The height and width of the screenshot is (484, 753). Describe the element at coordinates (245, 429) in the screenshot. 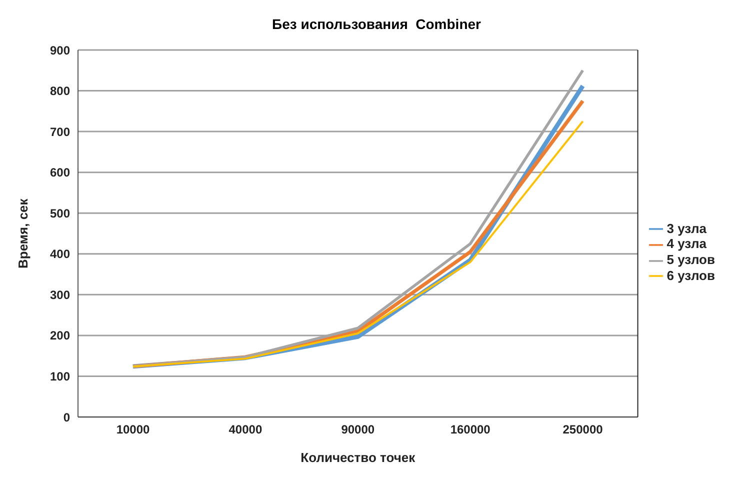

I see `x-tick-label: 40000` at that location.